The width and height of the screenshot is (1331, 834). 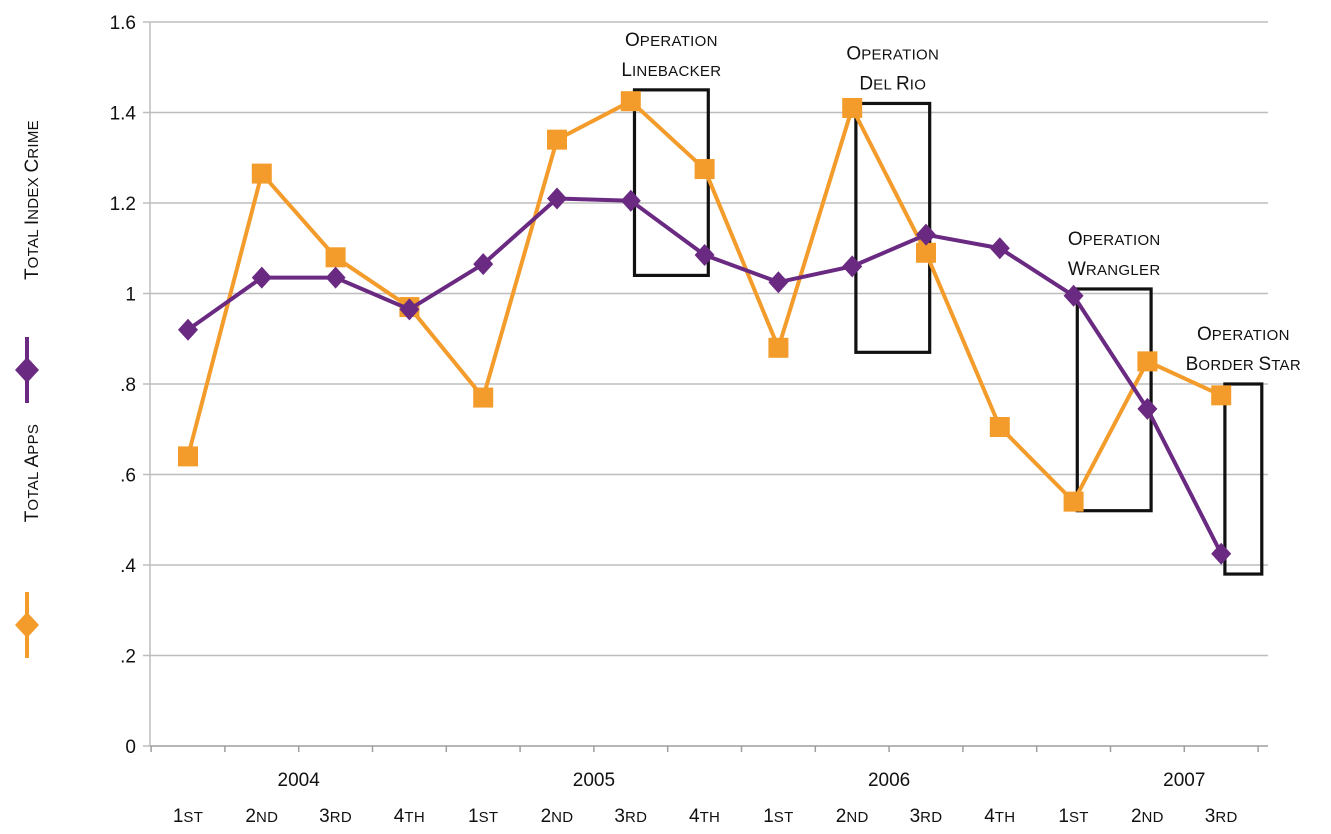 What do you see at coordinates (299, 780) in the screenshot?
I see `year-label: 2004` at bounding box center [299, 780].